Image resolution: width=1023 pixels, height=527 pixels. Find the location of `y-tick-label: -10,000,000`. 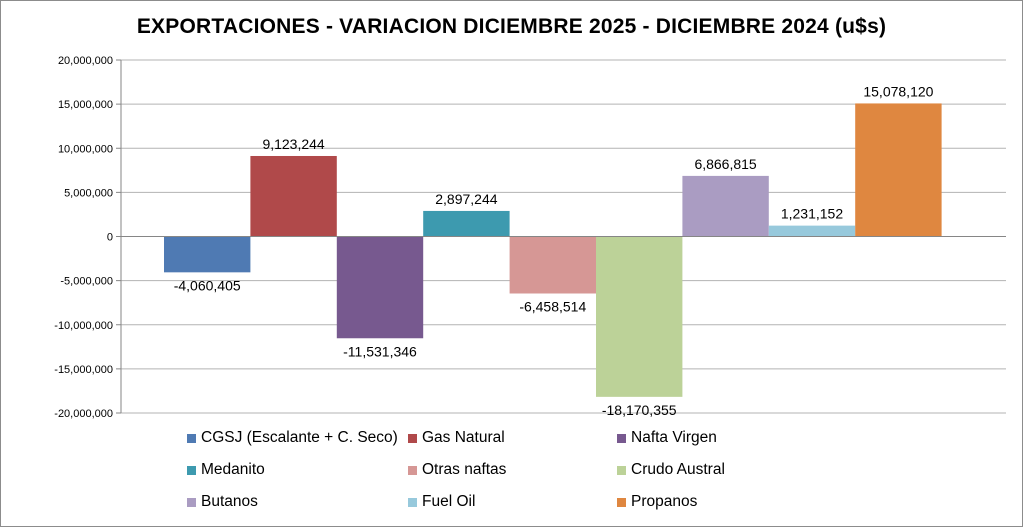

y-tick-label: -10,000,000 is located at coordinates (83, 326).